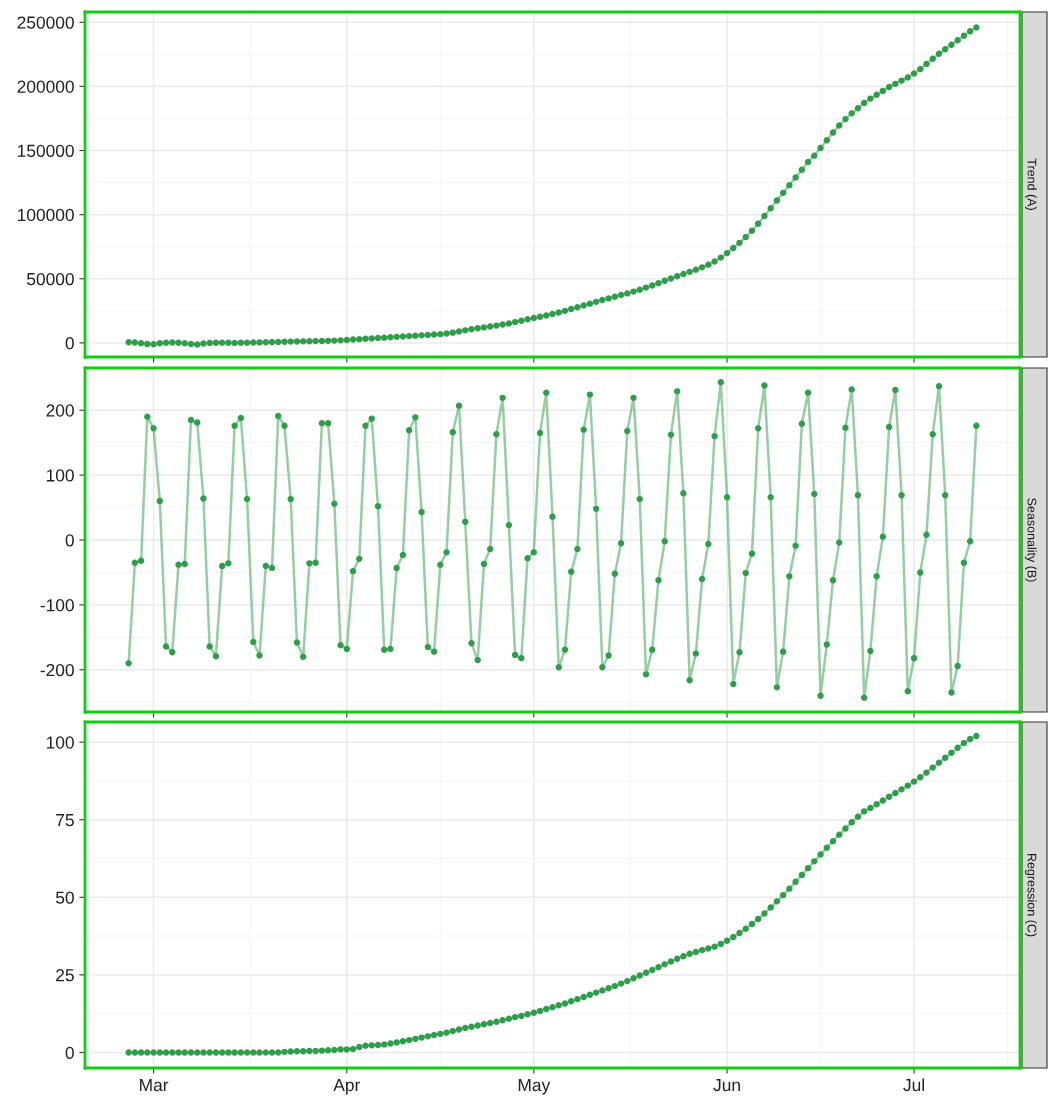 Image resolution: width=1052 pixels, height=1097 pixels. I want to click on y2-axis-title: Regression (C), so click(1031, 895).